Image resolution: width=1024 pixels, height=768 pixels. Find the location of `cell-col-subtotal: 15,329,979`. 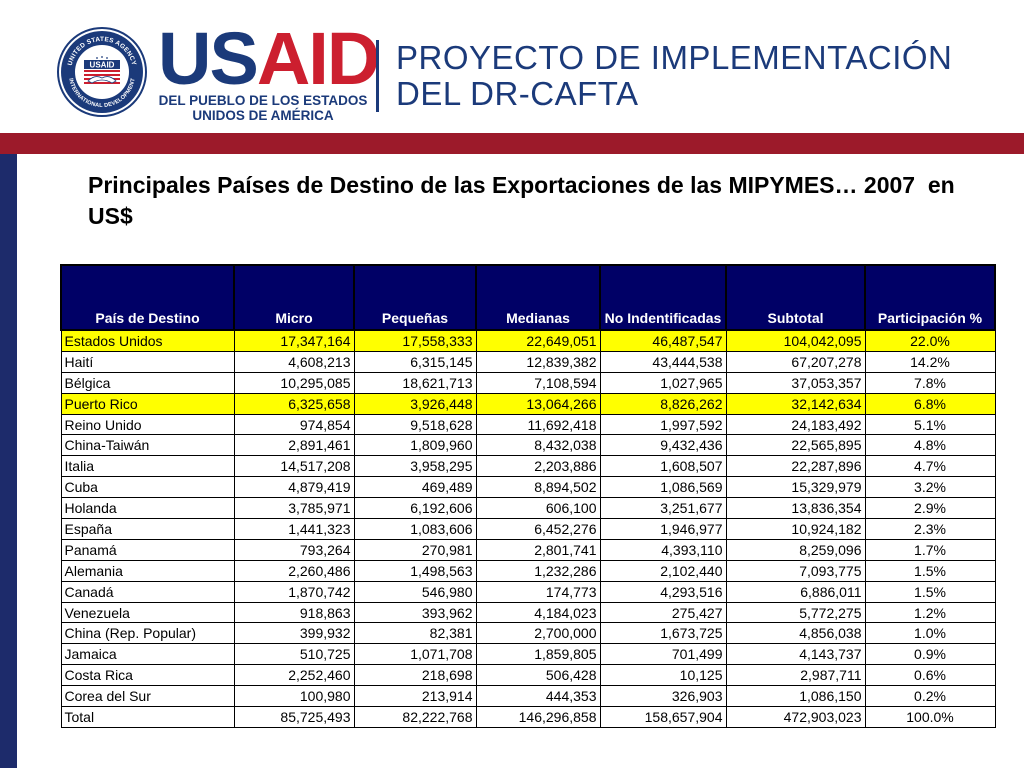

cell-col-subtotal: 15,329,979 is located at coordinates (795, 487).